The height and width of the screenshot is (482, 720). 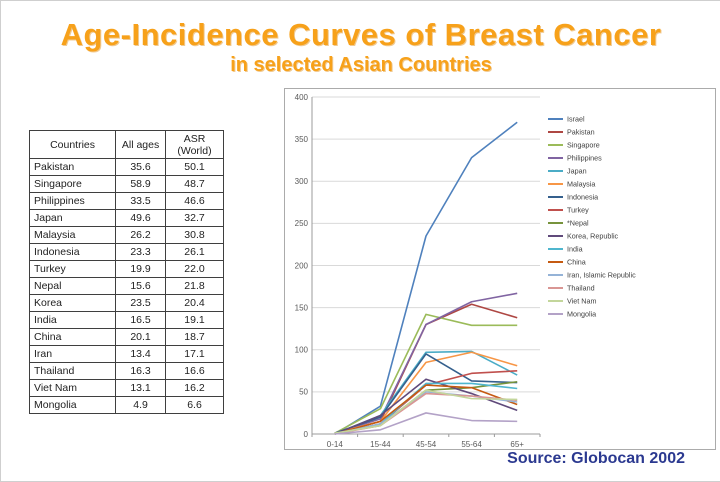 What do you see at coordinates (72, 337) in the screenshot?
I see `cell-country: China` at bounding box center [72, 337].